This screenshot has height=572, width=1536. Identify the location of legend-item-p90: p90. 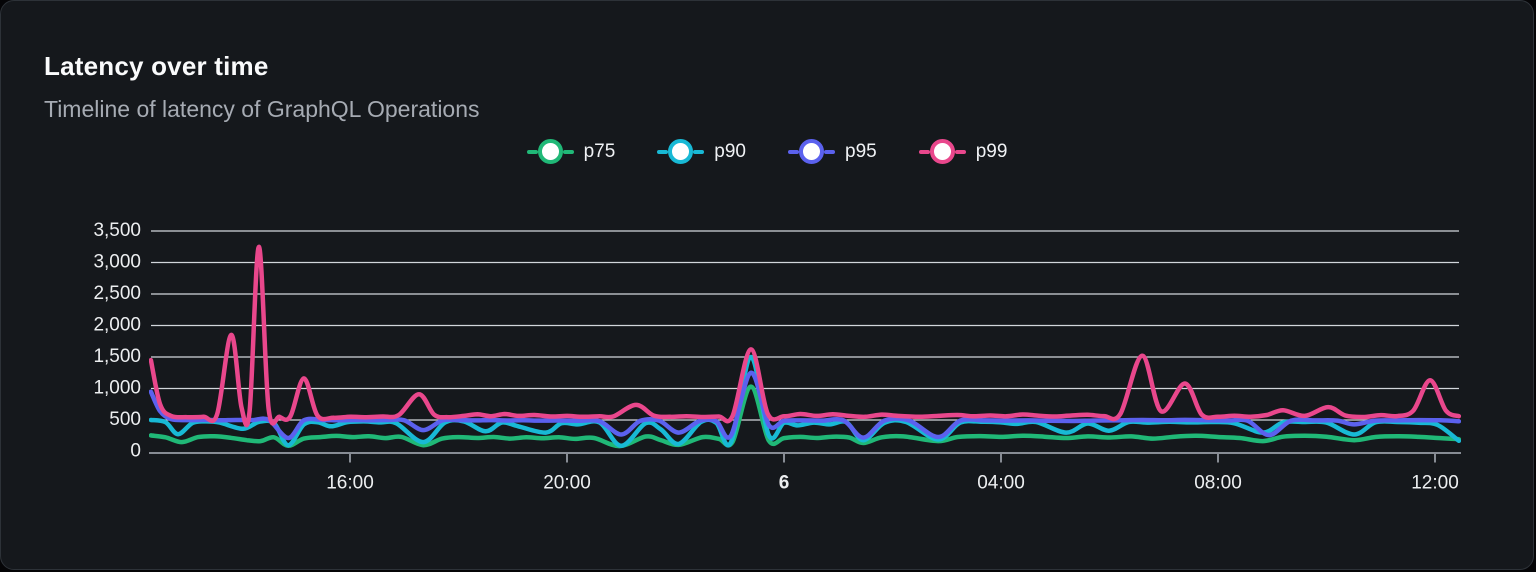
(701, 151).